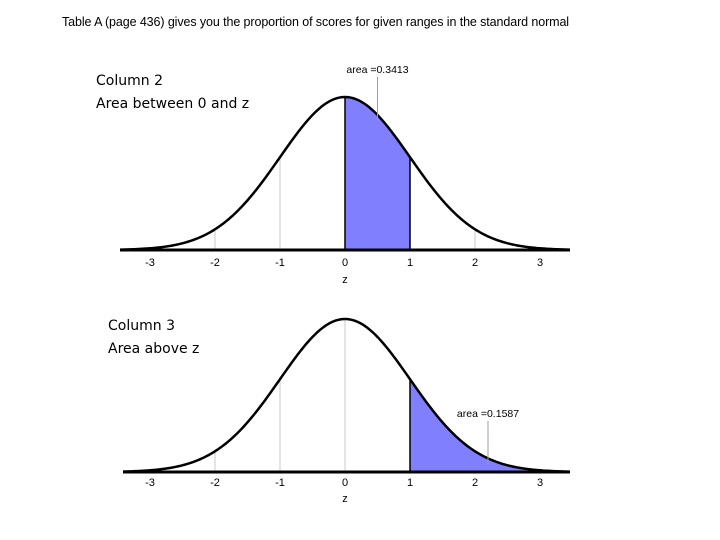  Describe the element at coordinates (172, 93) in the screenshot. I see `panel-1-label: Column 2 Area between 0 and z` at that location.